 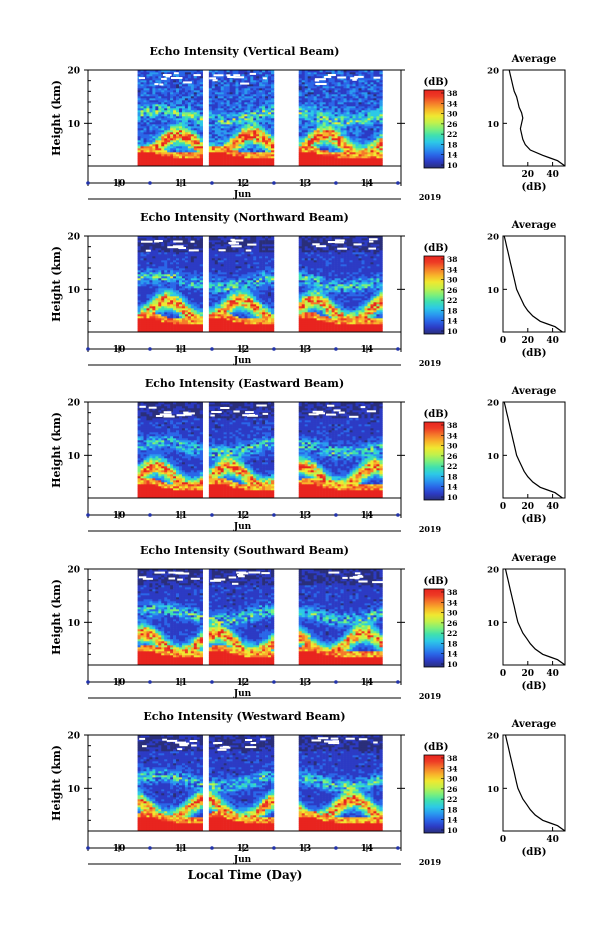 What do you see at coordinates (528, 674) in the screenshot?
I see `profile-x-tick-label: 20` at bounding box center [528, 674].